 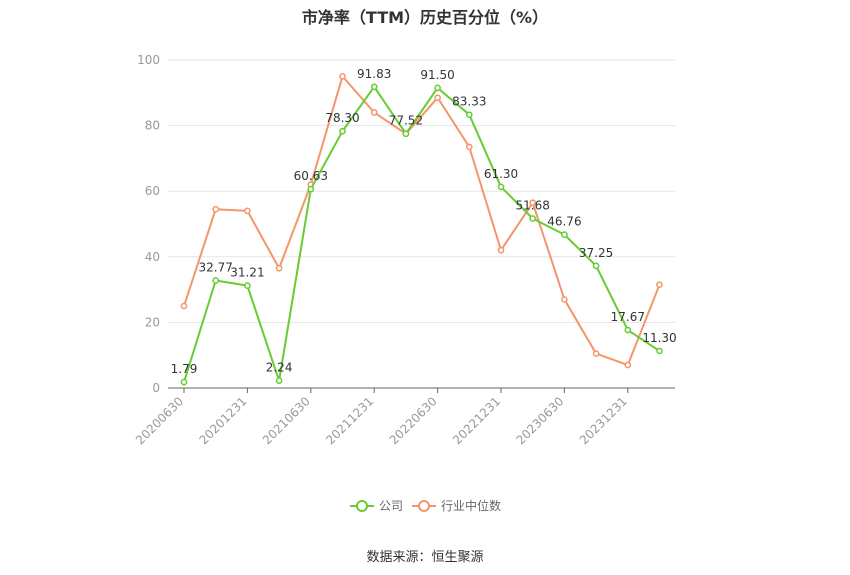 What do you see at coordinates (152, 126) in the screenshot?
I see `y-tick-label: 80` at bounding box center [152, 126].